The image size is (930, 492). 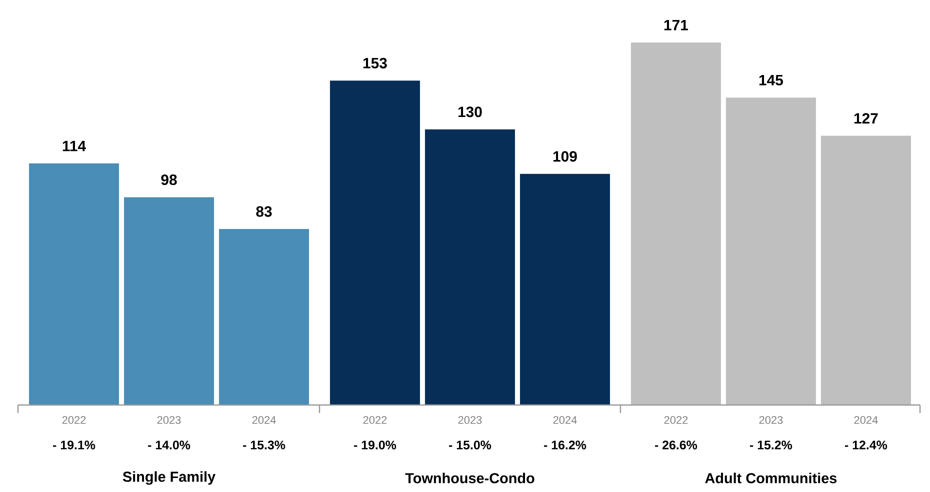 What do you see at coordinates (264, 445) in the screenshot?
I see `text: - 15.3%` at bounding box center [264, 445].